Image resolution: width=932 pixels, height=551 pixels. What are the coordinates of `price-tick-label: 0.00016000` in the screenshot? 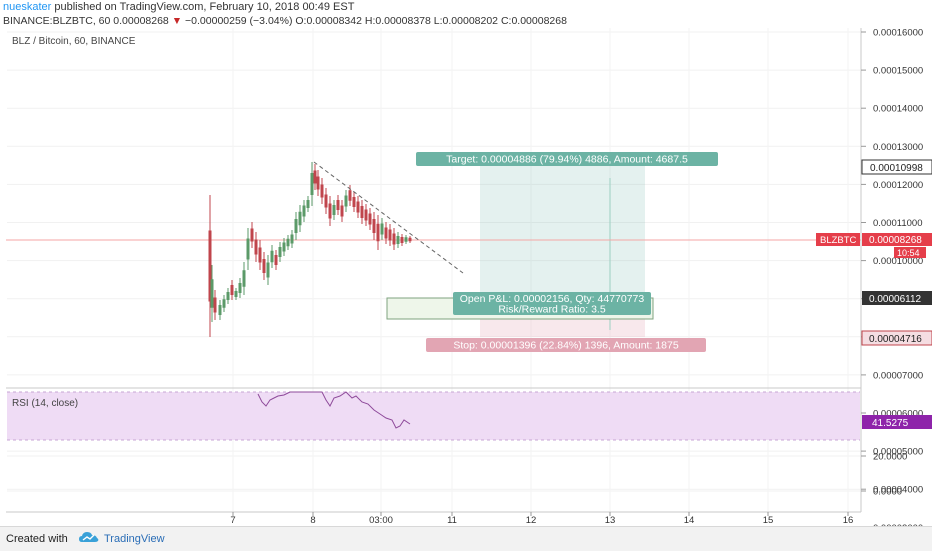 It's located at (898, 33).